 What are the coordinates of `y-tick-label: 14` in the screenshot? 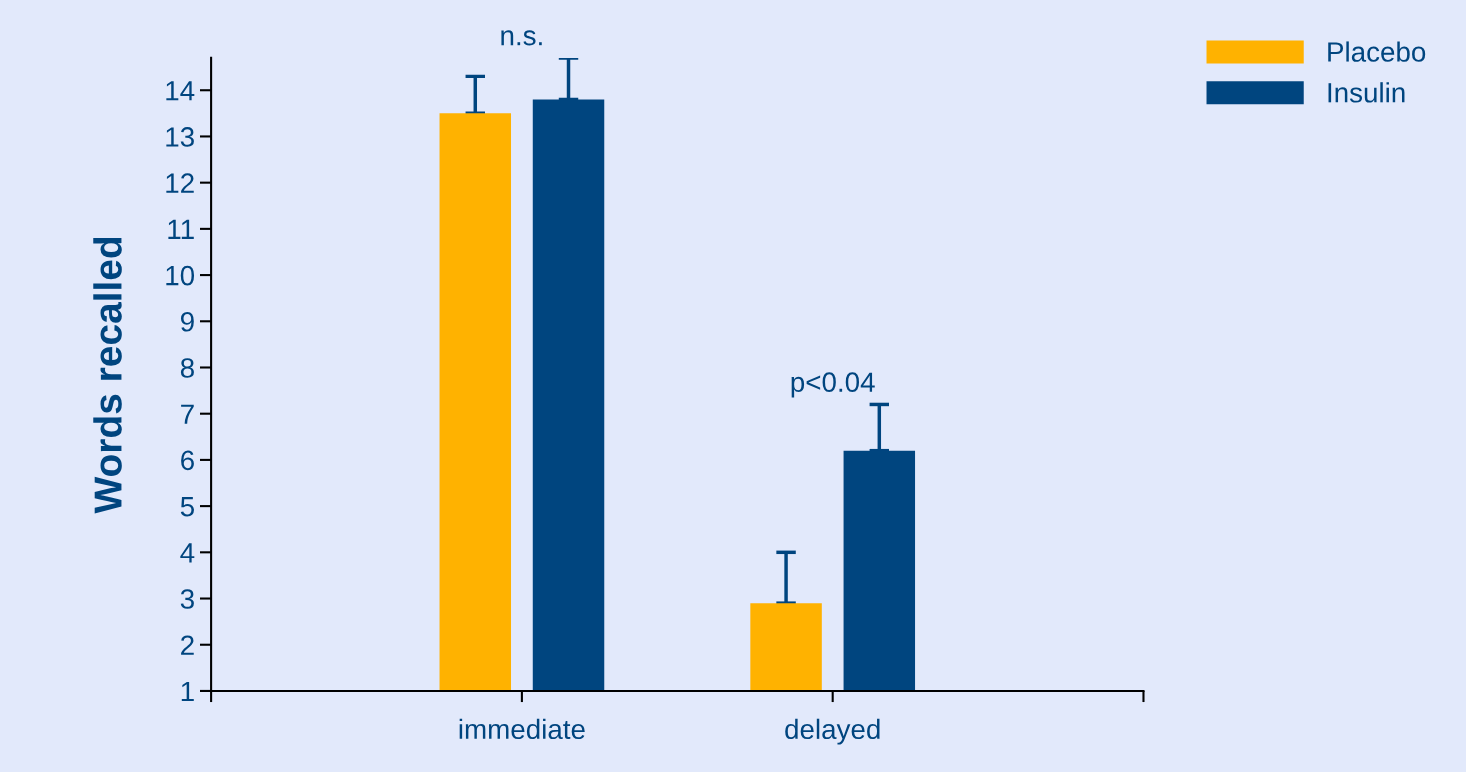 It's located at (180, 91).